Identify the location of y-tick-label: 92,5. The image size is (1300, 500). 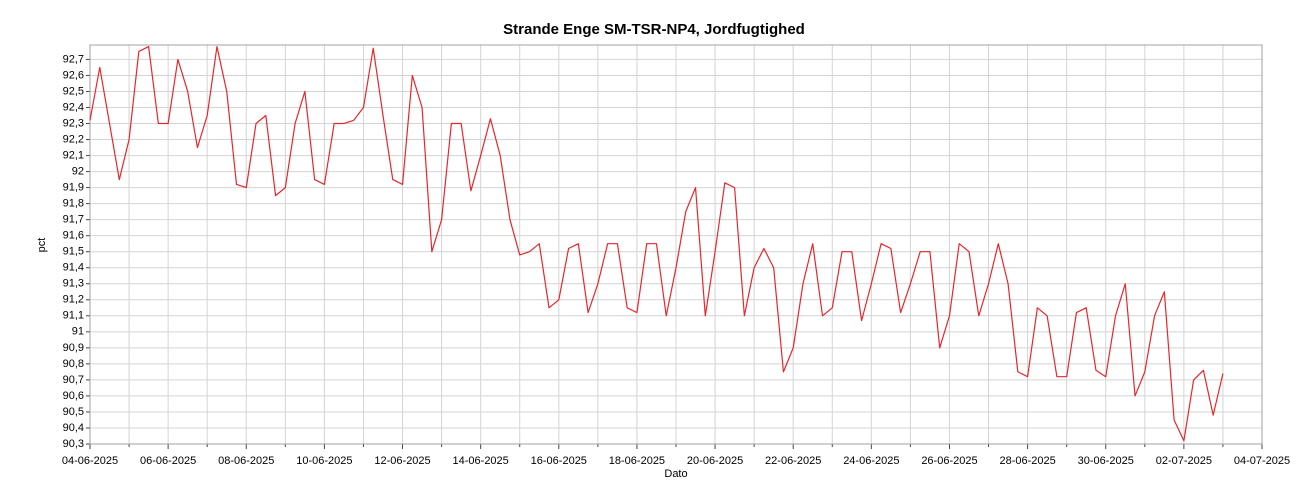
(73, 91).